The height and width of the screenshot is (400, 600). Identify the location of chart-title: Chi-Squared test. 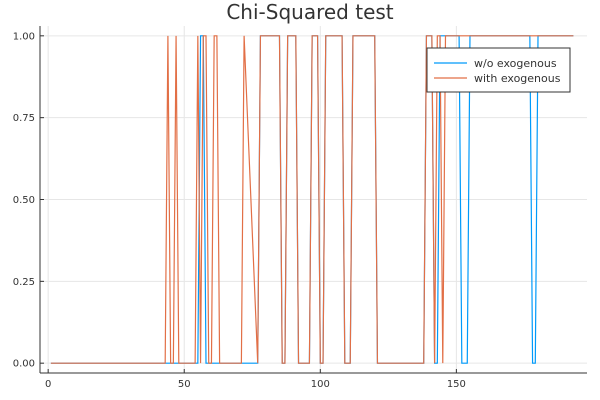
(309, 12).